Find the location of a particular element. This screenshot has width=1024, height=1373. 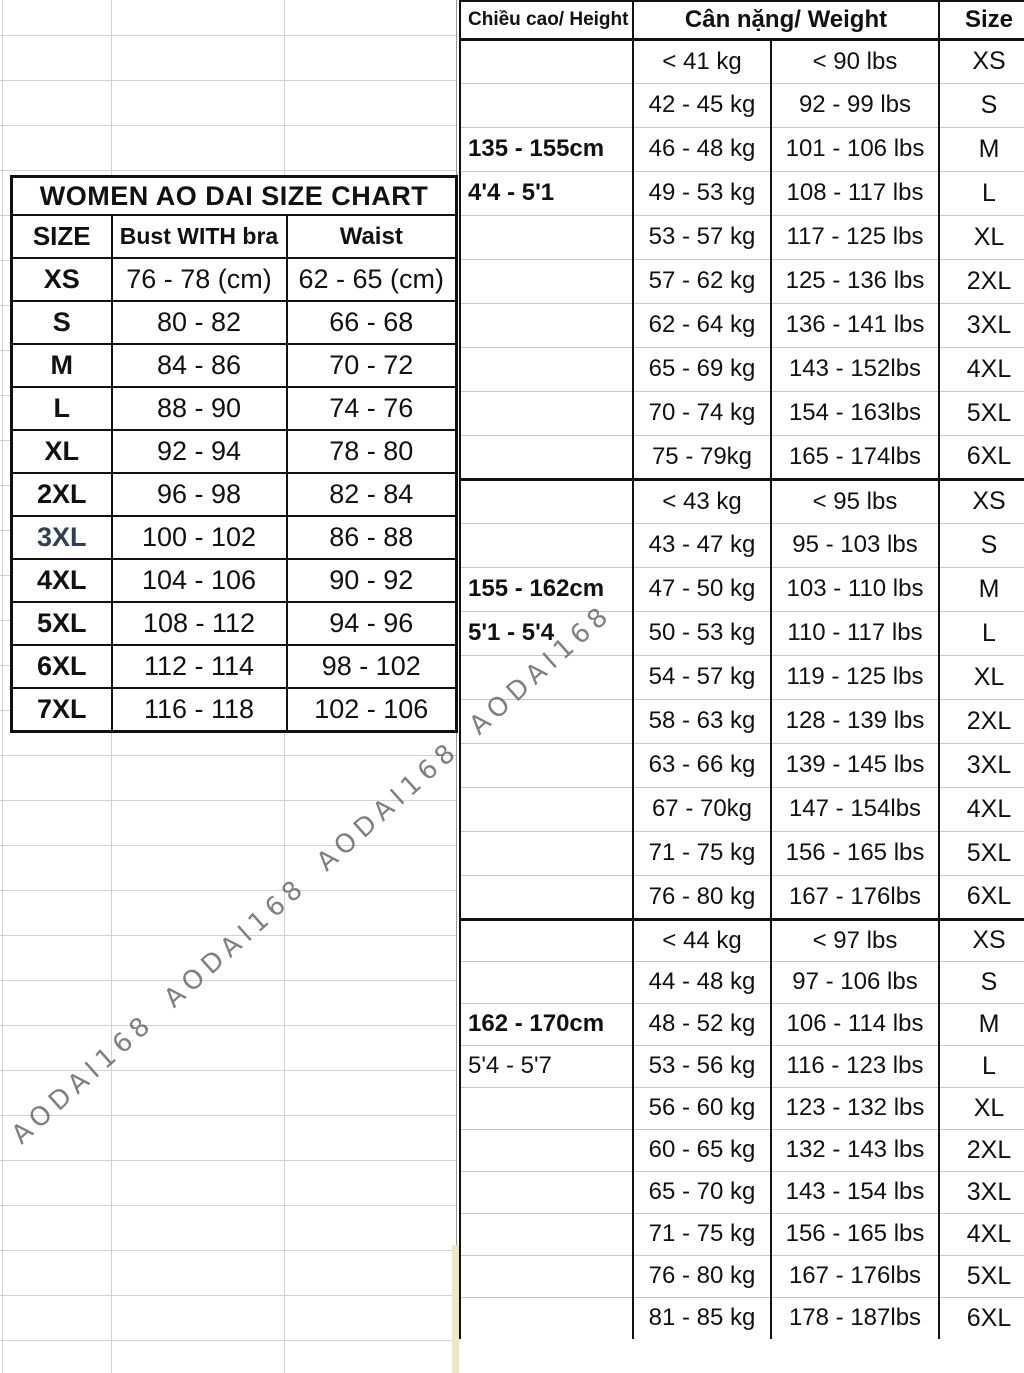

column-header-size: SIZE is located at coordinates (61, 236).